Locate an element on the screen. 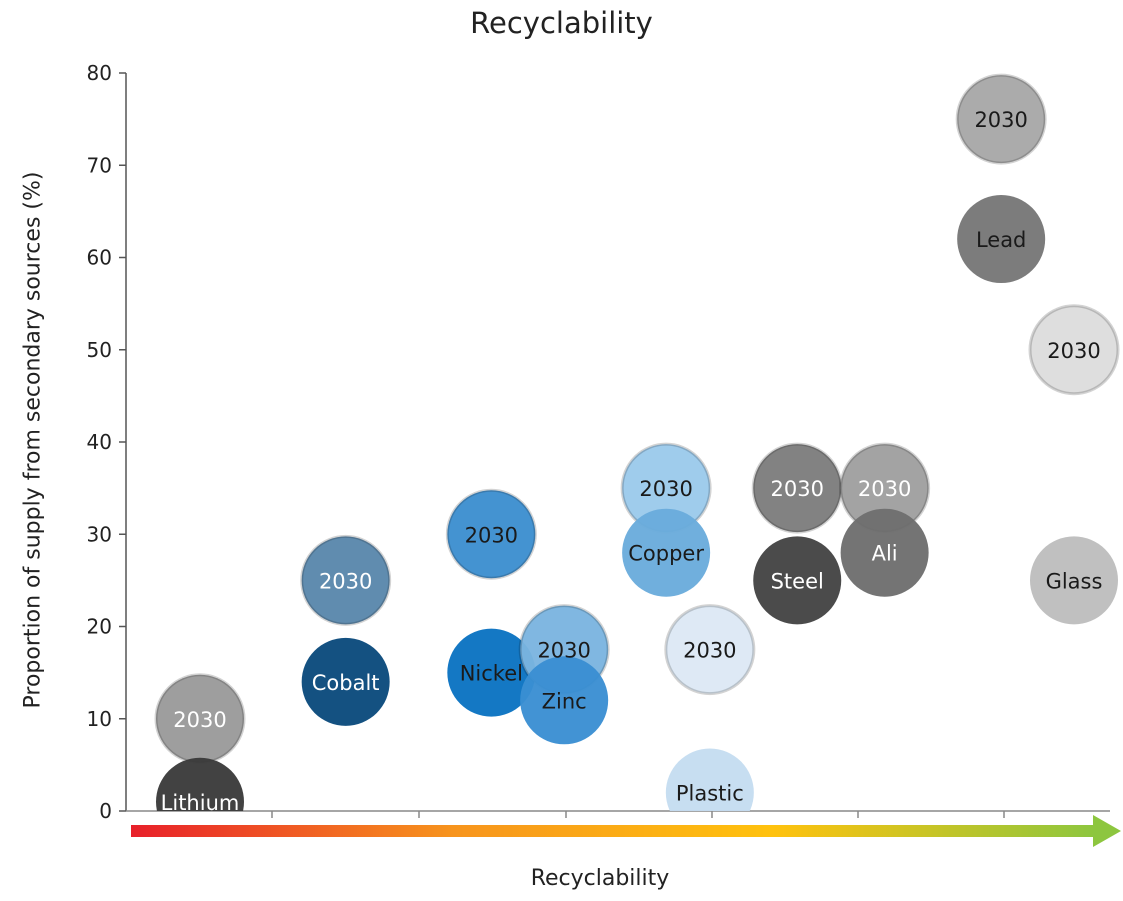 The width and height of the screenshot is (1123, 901). bubble-label: Steel is located at coordinates (797, 581).